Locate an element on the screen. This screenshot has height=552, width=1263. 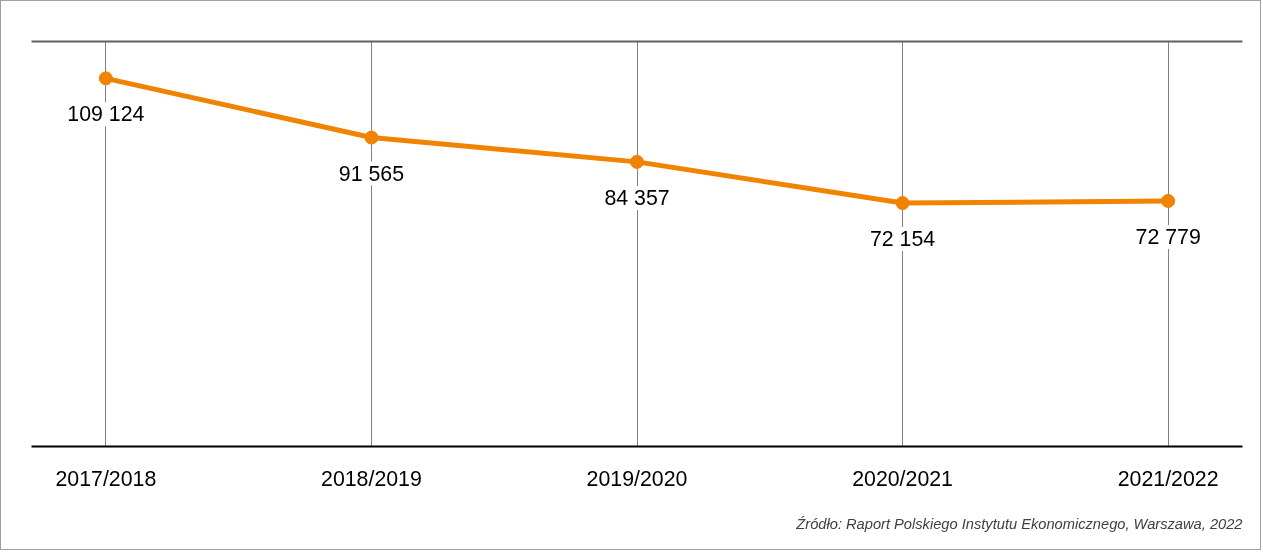
text: Źródło: Raport Polskiego Instytutu Ekonomicznego, Warszawa, 2022 is located at coordinates (1019, 523).